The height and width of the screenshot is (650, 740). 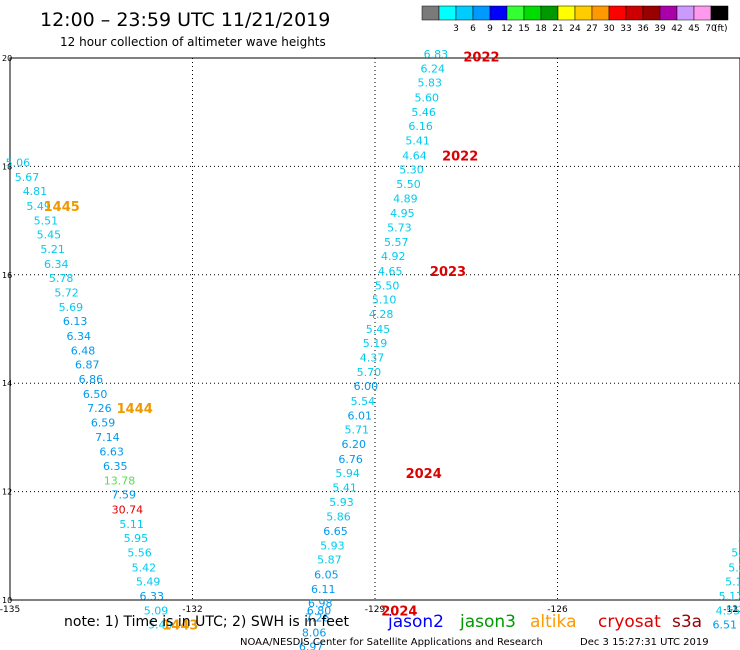 I want to click on legend-label: 27, so click(x=591, y=29).